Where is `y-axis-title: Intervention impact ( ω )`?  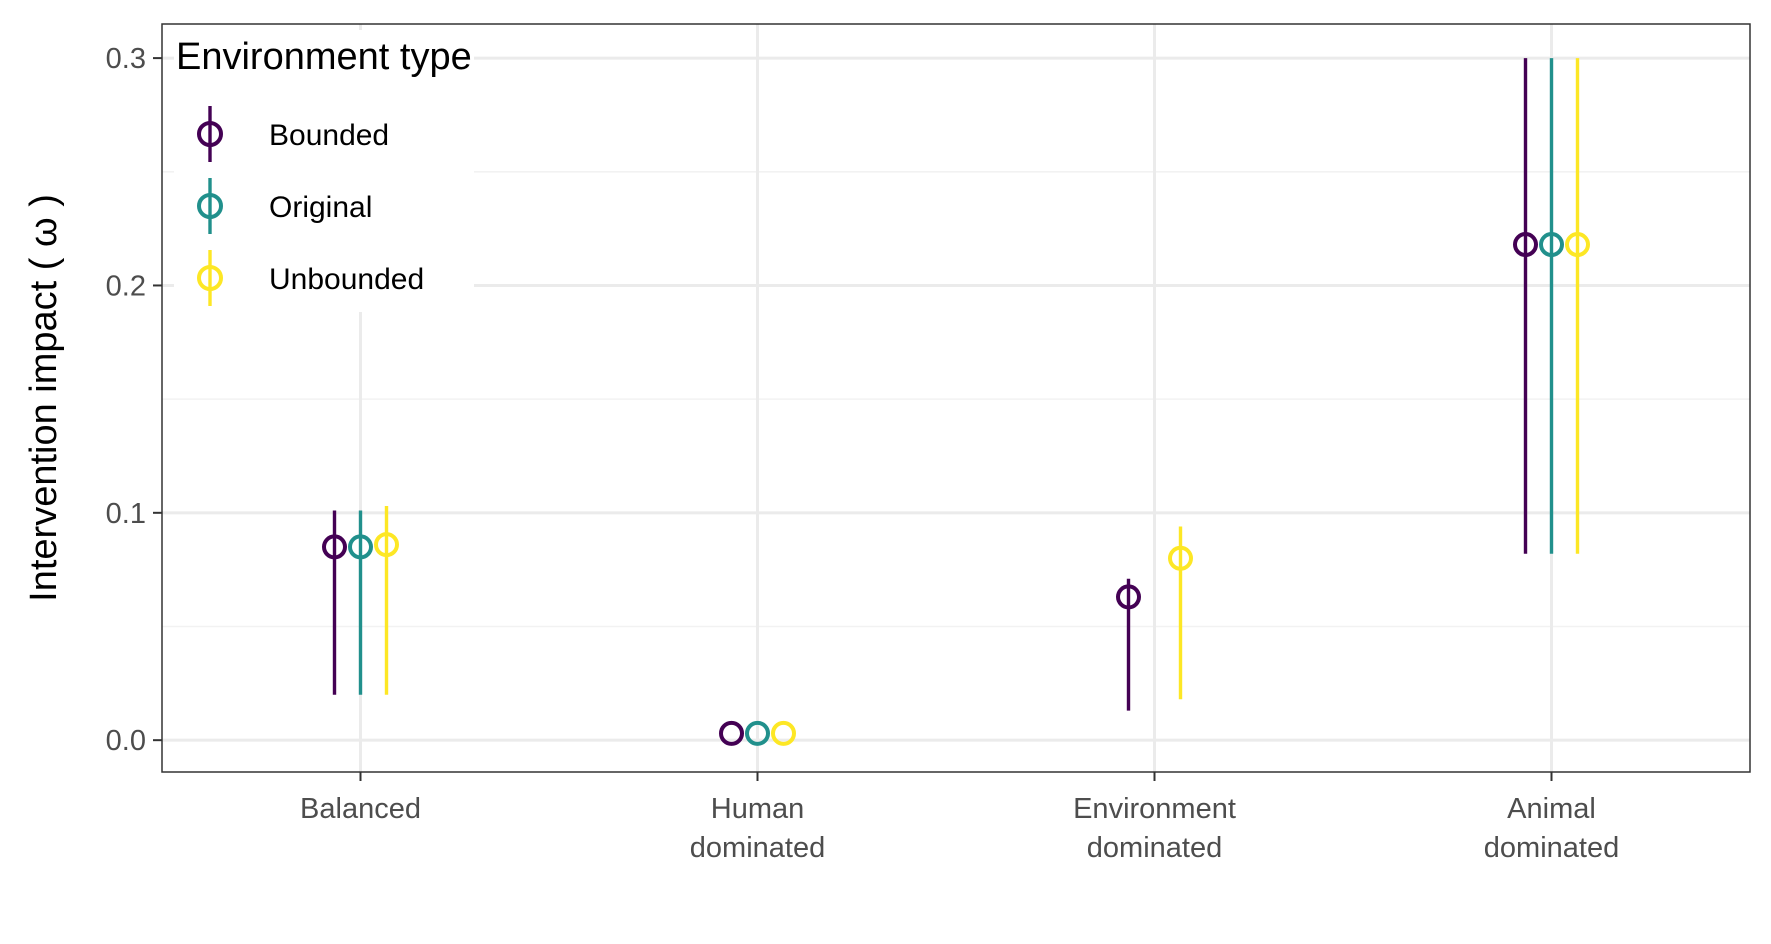 y-axis-title: Intervention impact ( ω ) is located at coordinates (44, 398).